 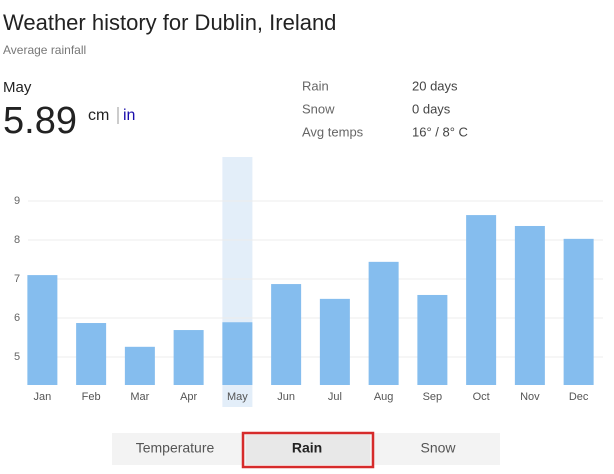 What do you see at coordinates (333, 131) in the screenshot?
I see `detail-label: Avg temps` at bounding box center [333, 131].